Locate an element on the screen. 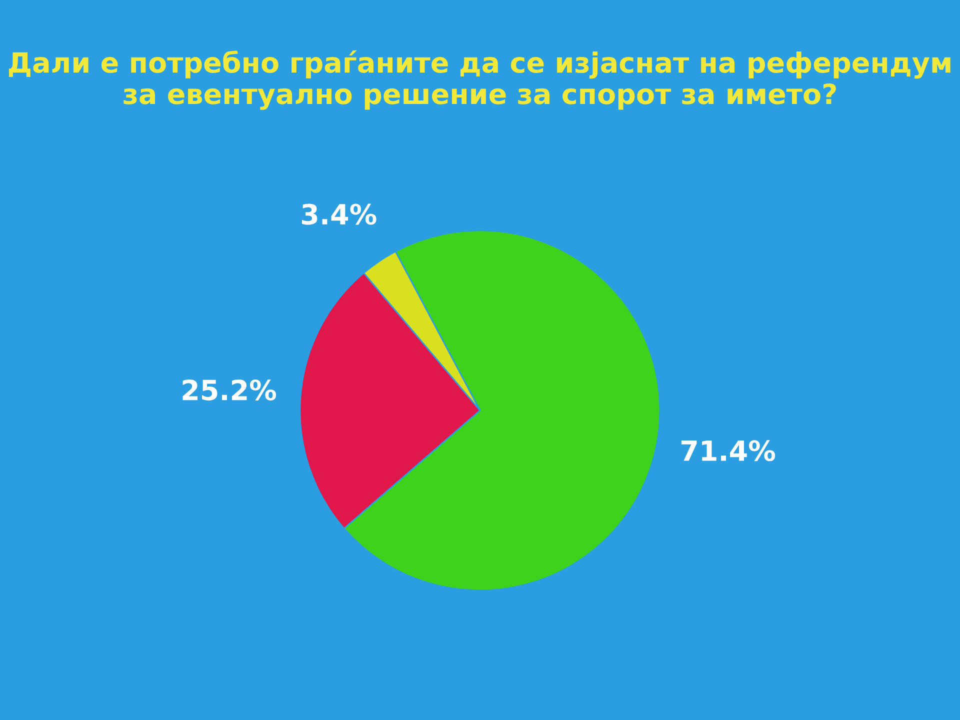 The height and width of the screenshot is (720, 960). data-label: 25.2% is located at coordinates (229, 390).